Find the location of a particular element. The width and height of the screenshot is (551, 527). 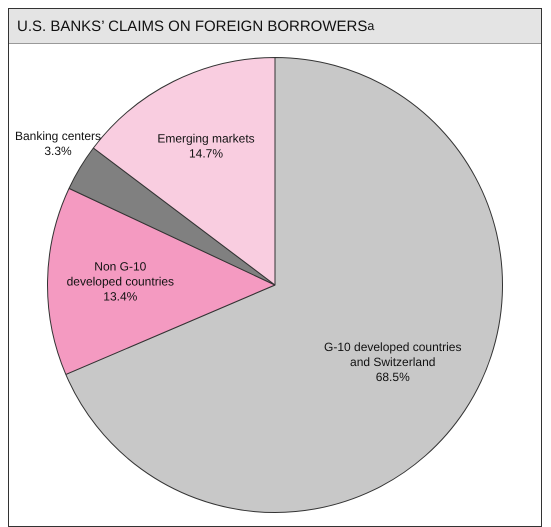

slice-label: Emerging markets is located at coordinates (206, 138).